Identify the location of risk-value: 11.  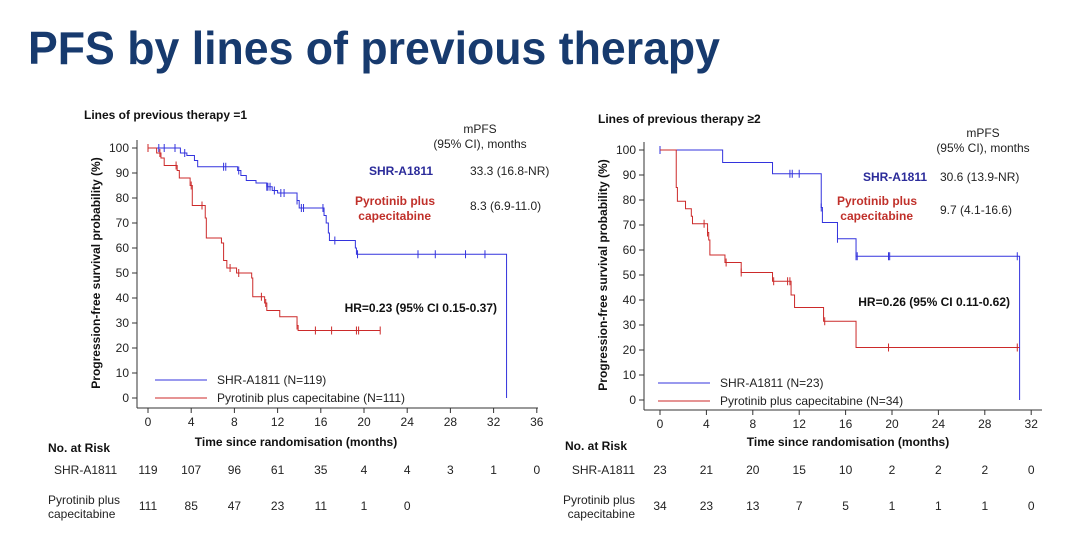
(321, 506).